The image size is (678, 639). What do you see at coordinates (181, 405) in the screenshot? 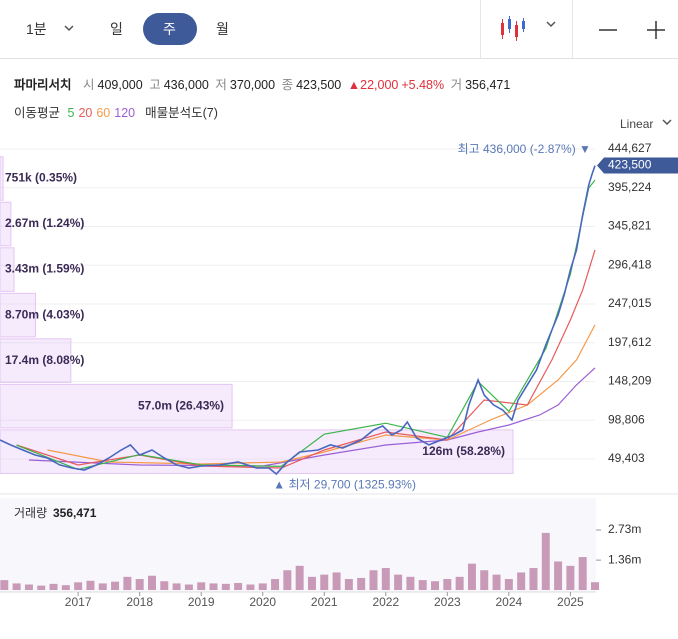
I see `profile-label: 57.0m (26.43%)` at bounding box center [181, 405].